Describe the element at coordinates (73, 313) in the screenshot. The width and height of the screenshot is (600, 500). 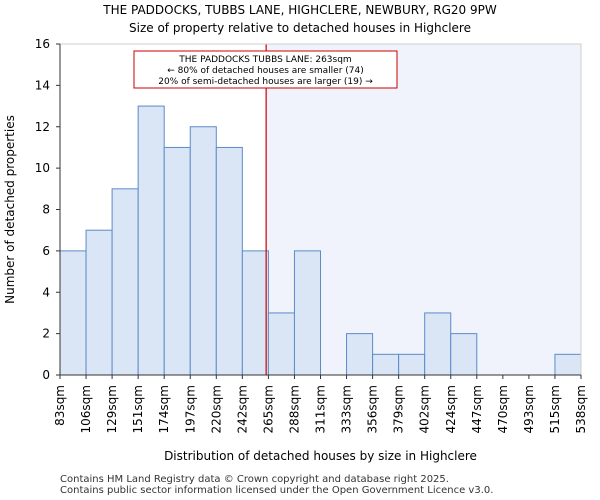
I see `bar-83sqm` at that location.